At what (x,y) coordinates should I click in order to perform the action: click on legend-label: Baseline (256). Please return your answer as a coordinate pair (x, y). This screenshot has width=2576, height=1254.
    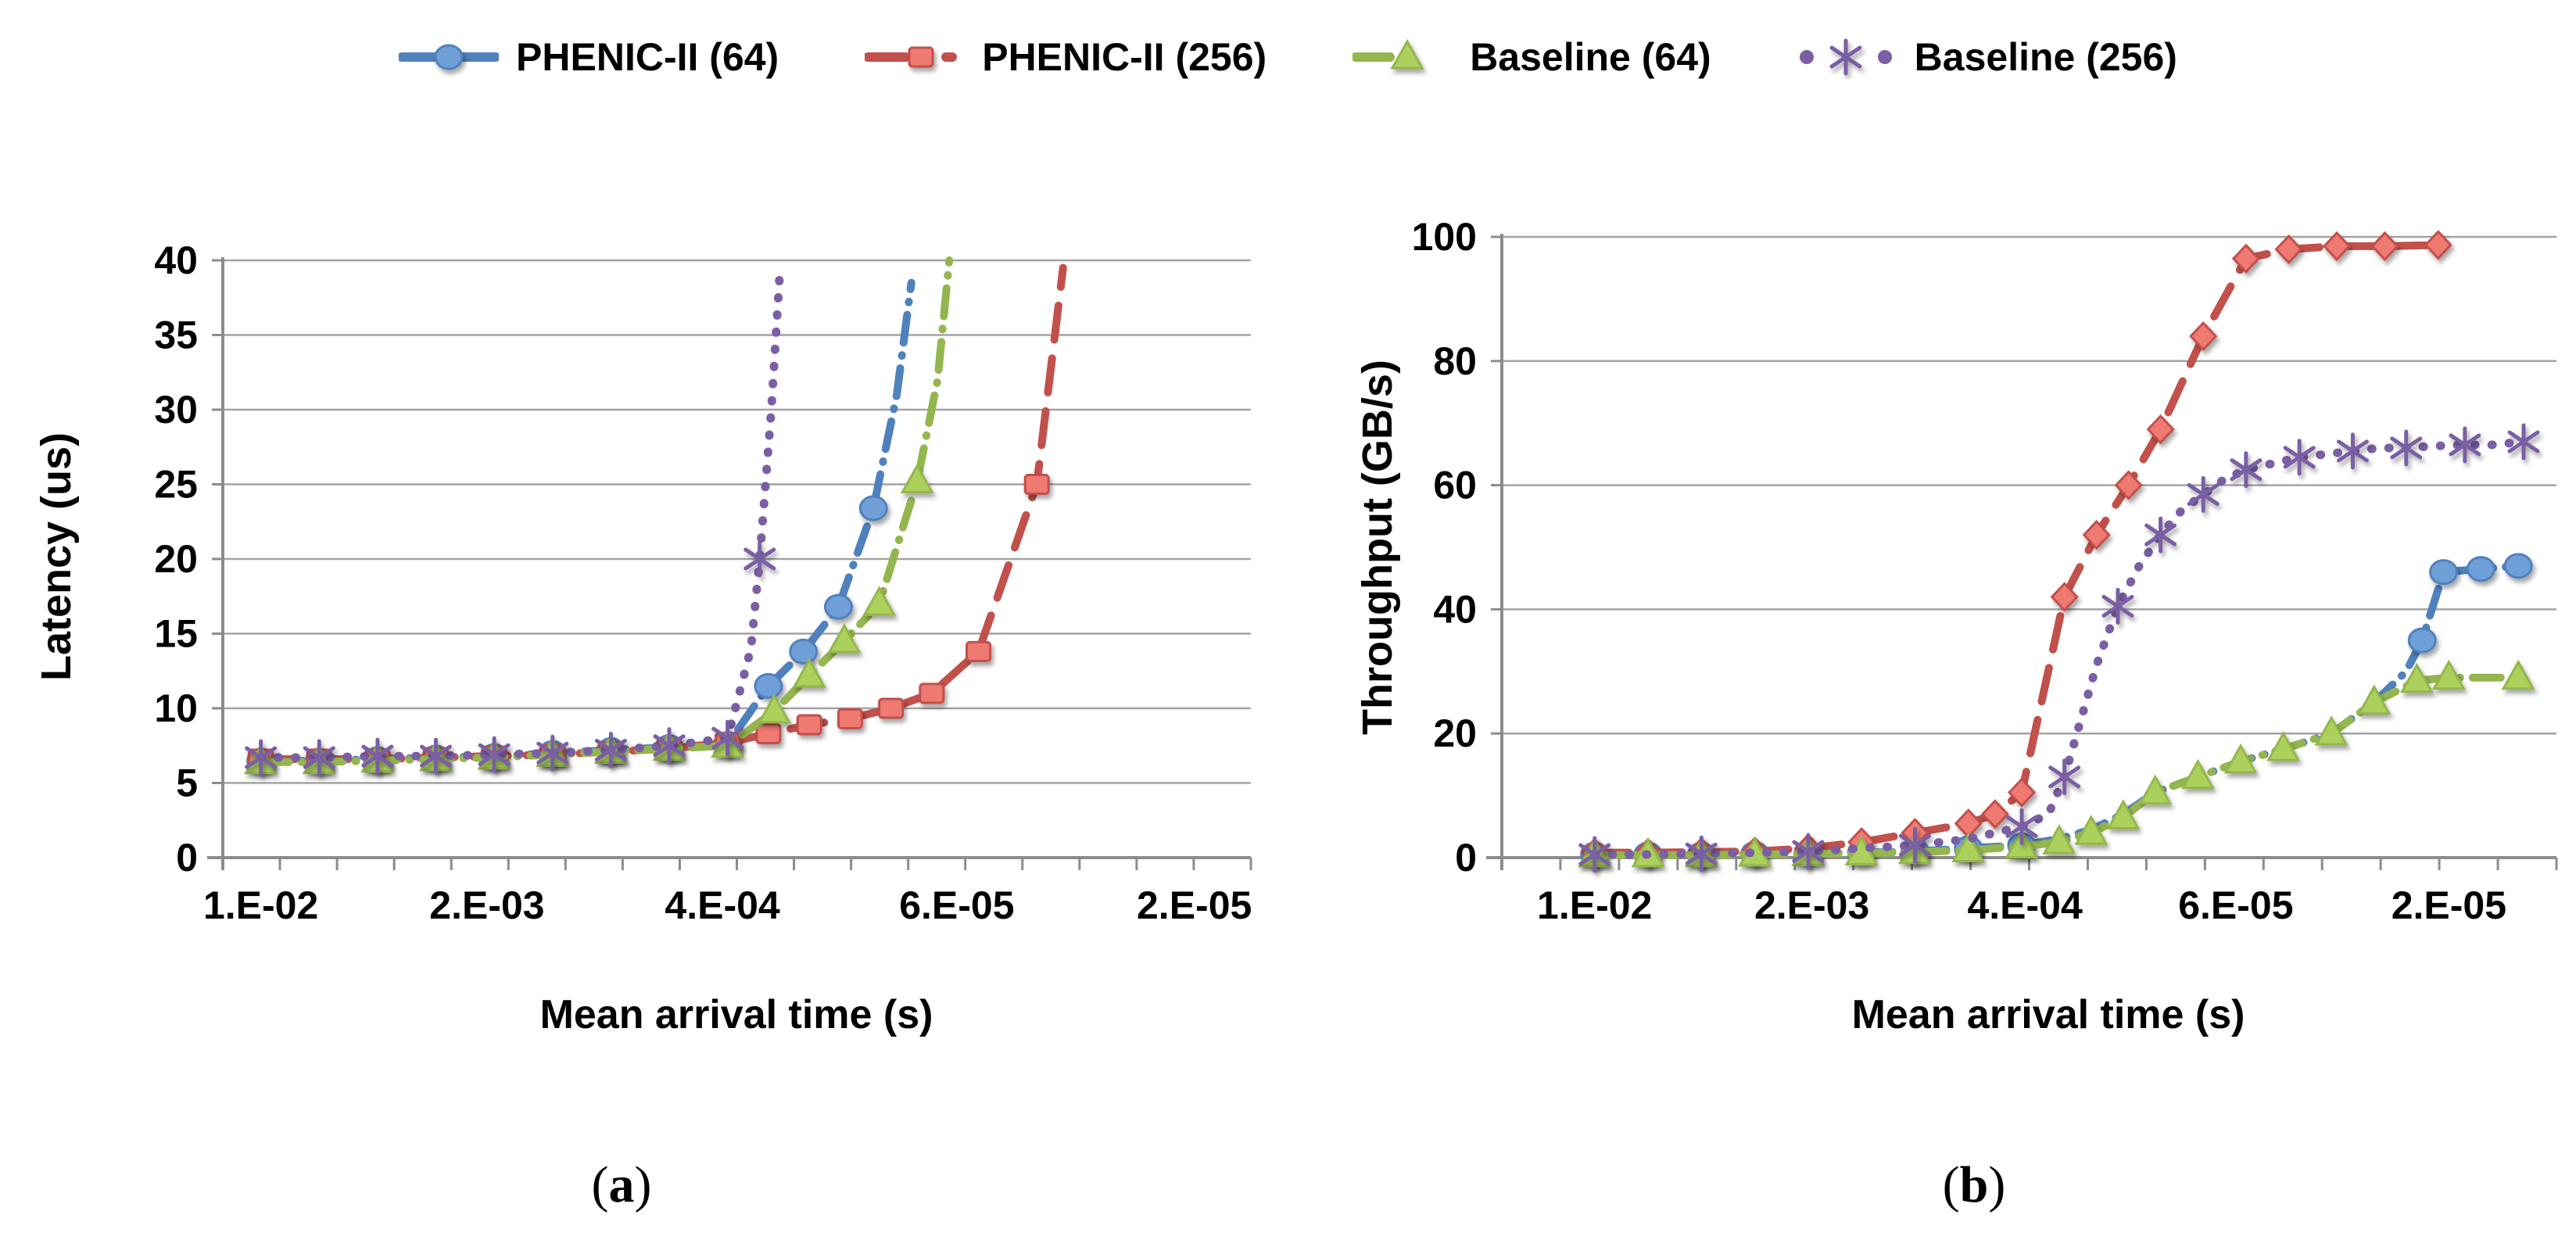
    Looking at the image, I should click on (2045, 57).